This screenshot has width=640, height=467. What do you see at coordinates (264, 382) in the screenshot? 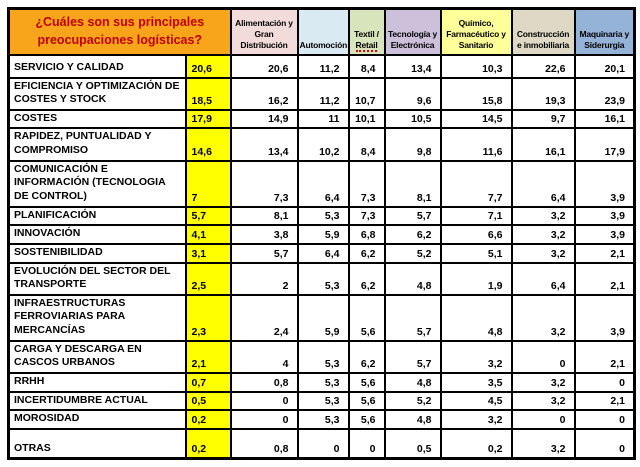
I see `data-cell: 0,8` at bounding box center [264, 382].